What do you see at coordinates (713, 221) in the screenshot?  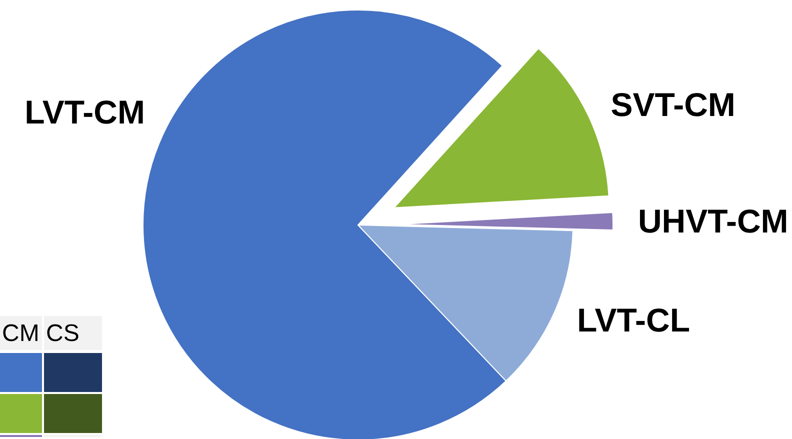 I see `slice-label: UHVT-CM` at bounding box center [713, 221].